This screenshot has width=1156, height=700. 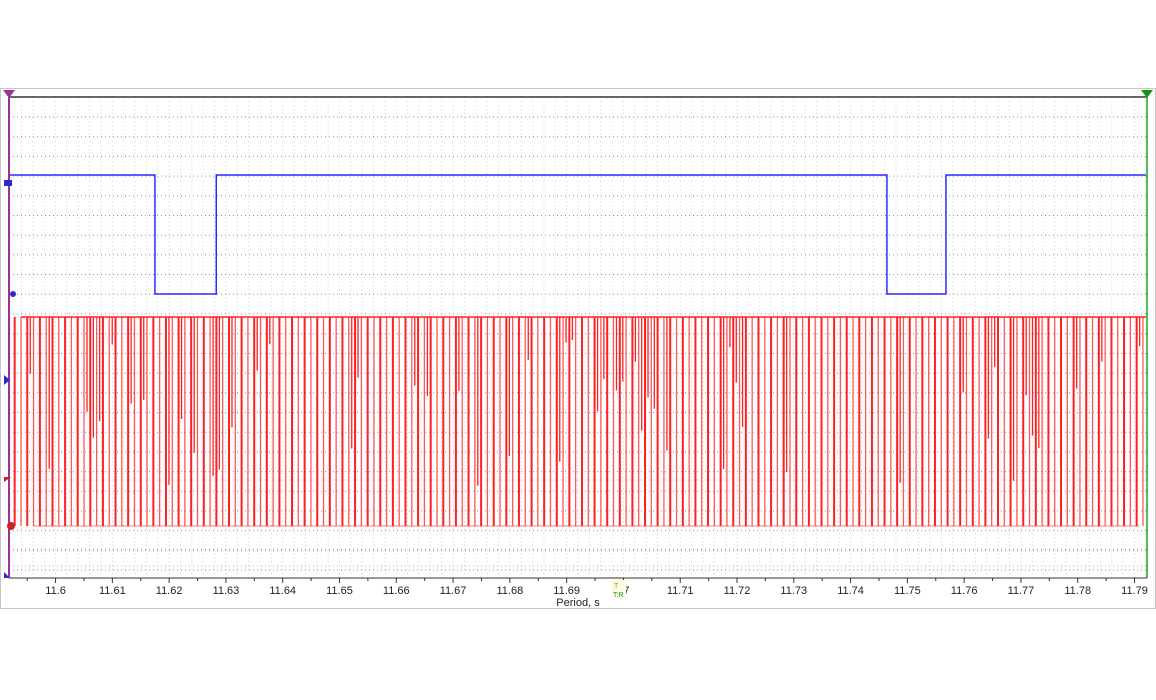 What do you see at coordinates (169, 591) in the screenshot?
I see `x-tick-label: 11.62` at bounding box center [169, 591].